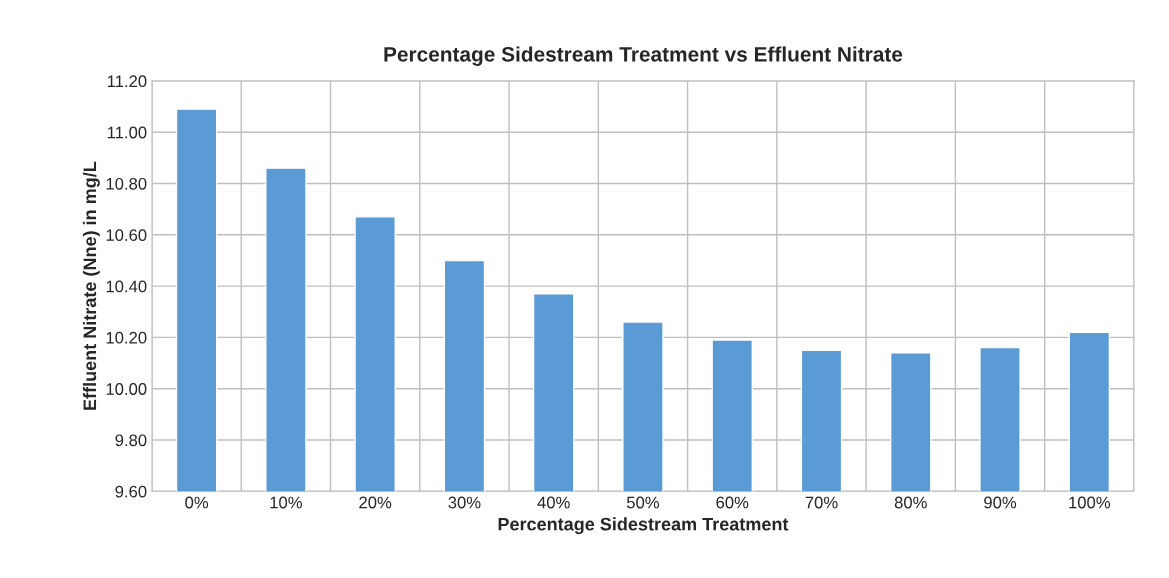 This screenshot has width=1169, height=578. Describe the element at coordinates (643, 502) in the screenshot. I see `x-tick-label: 50%` at that location.